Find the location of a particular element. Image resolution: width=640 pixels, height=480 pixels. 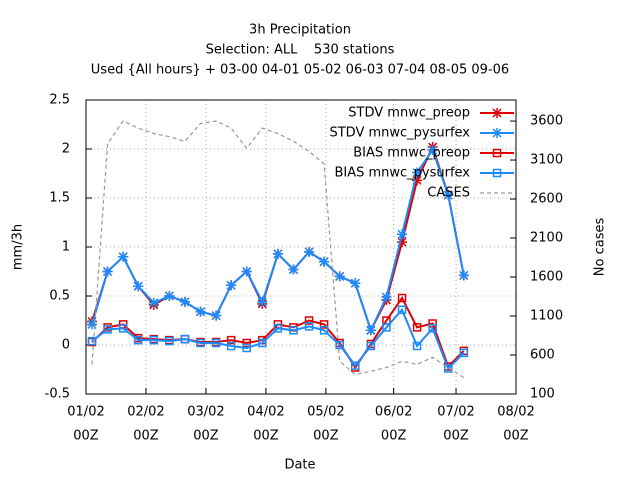

y2-tick-label: 100 is located at coordinates (542, 394).